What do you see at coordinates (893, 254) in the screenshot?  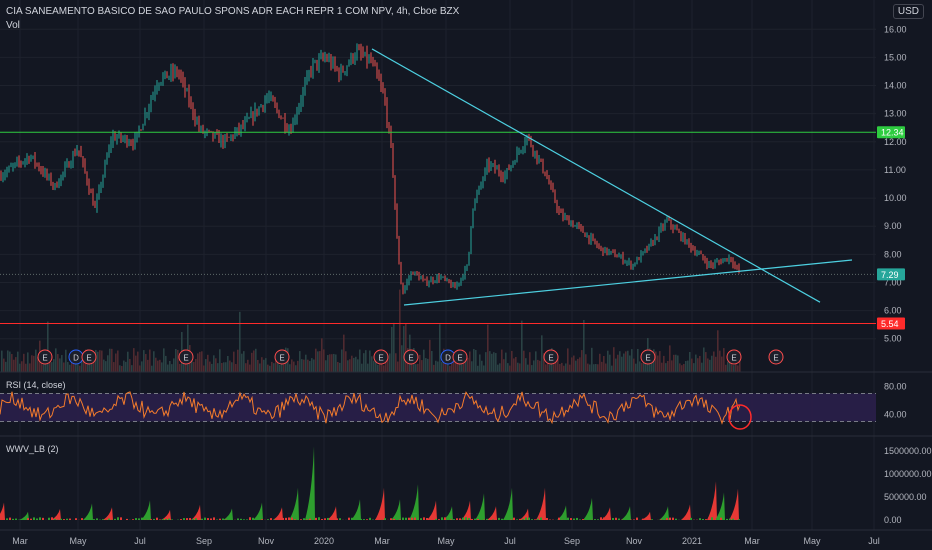 I see `price-axis-label: 8.00` at bounding box center [893, 254].